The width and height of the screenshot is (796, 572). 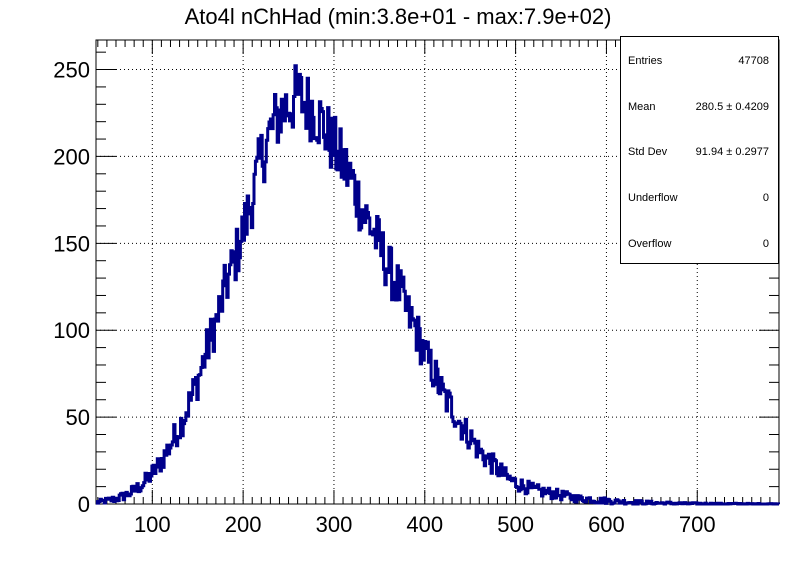 What do you see at coordinates (71, 243) in the screenshot?
I see `y-tick-label: 150` at bounding box center [71, 243].